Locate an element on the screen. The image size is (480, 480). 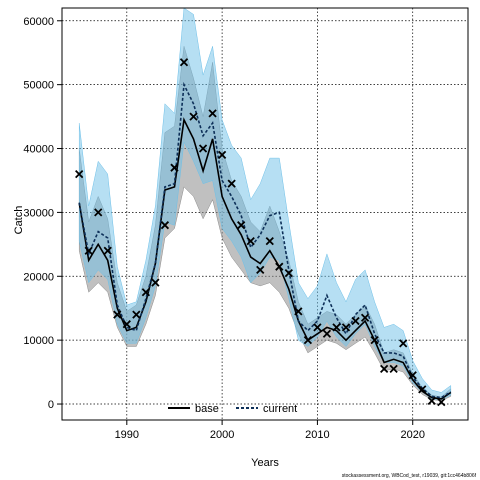
x-axis: 1990 2000 2010 2020 is located at coordinates (270, 430).